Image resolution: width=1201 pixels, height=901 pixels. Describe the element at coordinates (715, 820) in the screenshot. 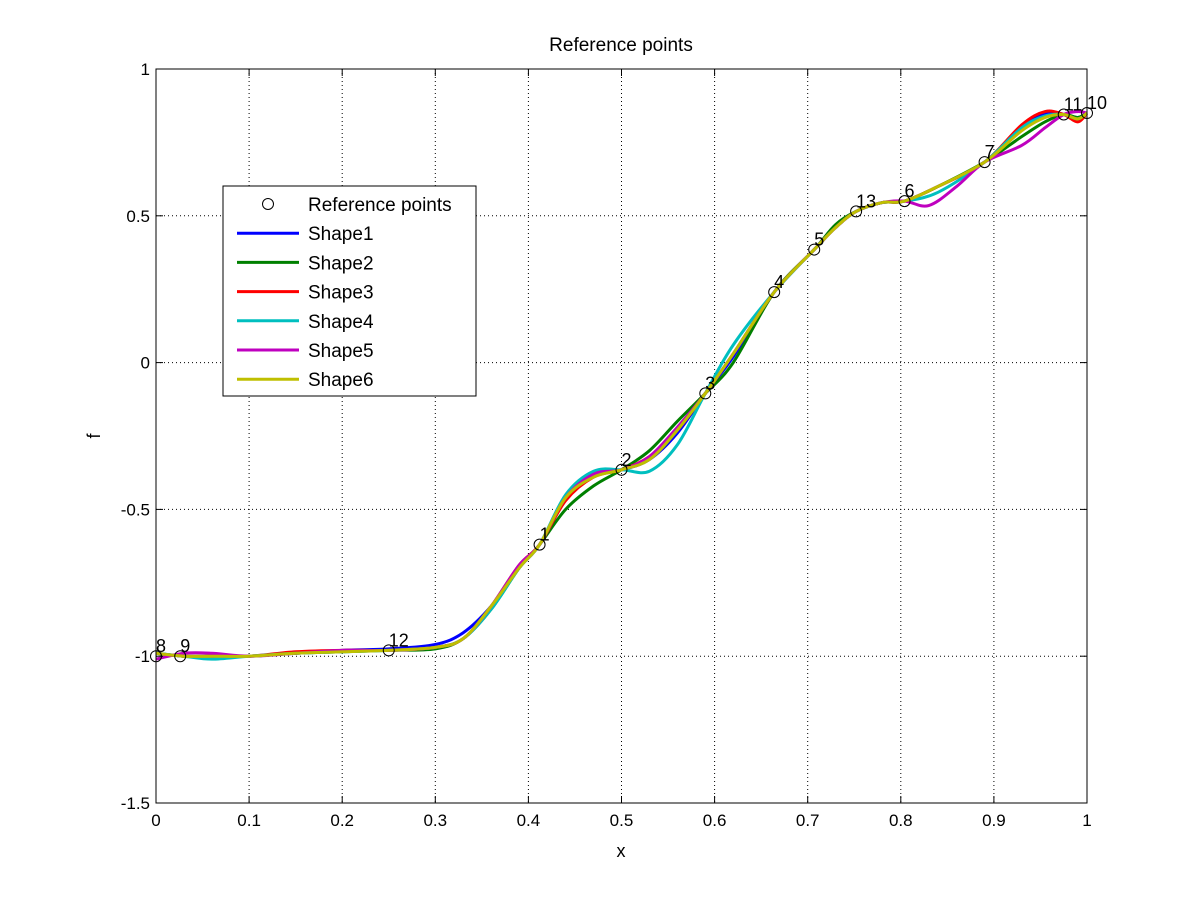

I see `x-tick-label: 0.6` at that location.